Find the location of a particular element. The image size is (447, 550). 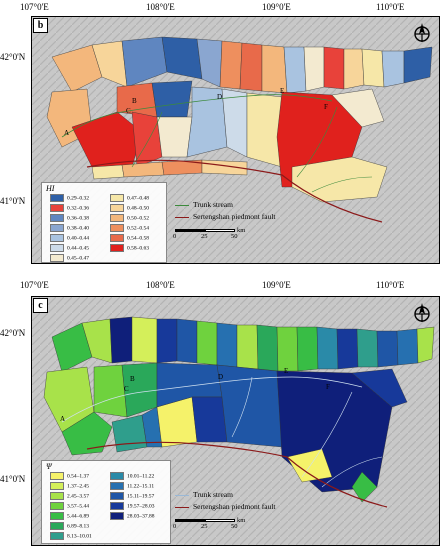

lon-label: 108°0'E is located at coordinates (160, 285).